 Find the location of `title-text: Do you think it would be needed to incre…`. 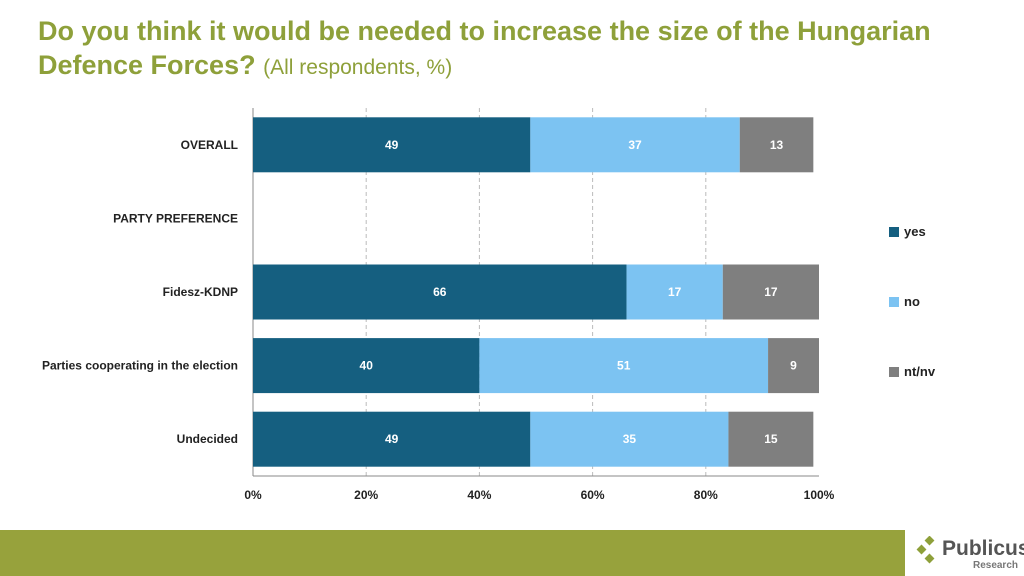

title-text: Do you think it would be needed to incre… is located at coordinates (484, 48).